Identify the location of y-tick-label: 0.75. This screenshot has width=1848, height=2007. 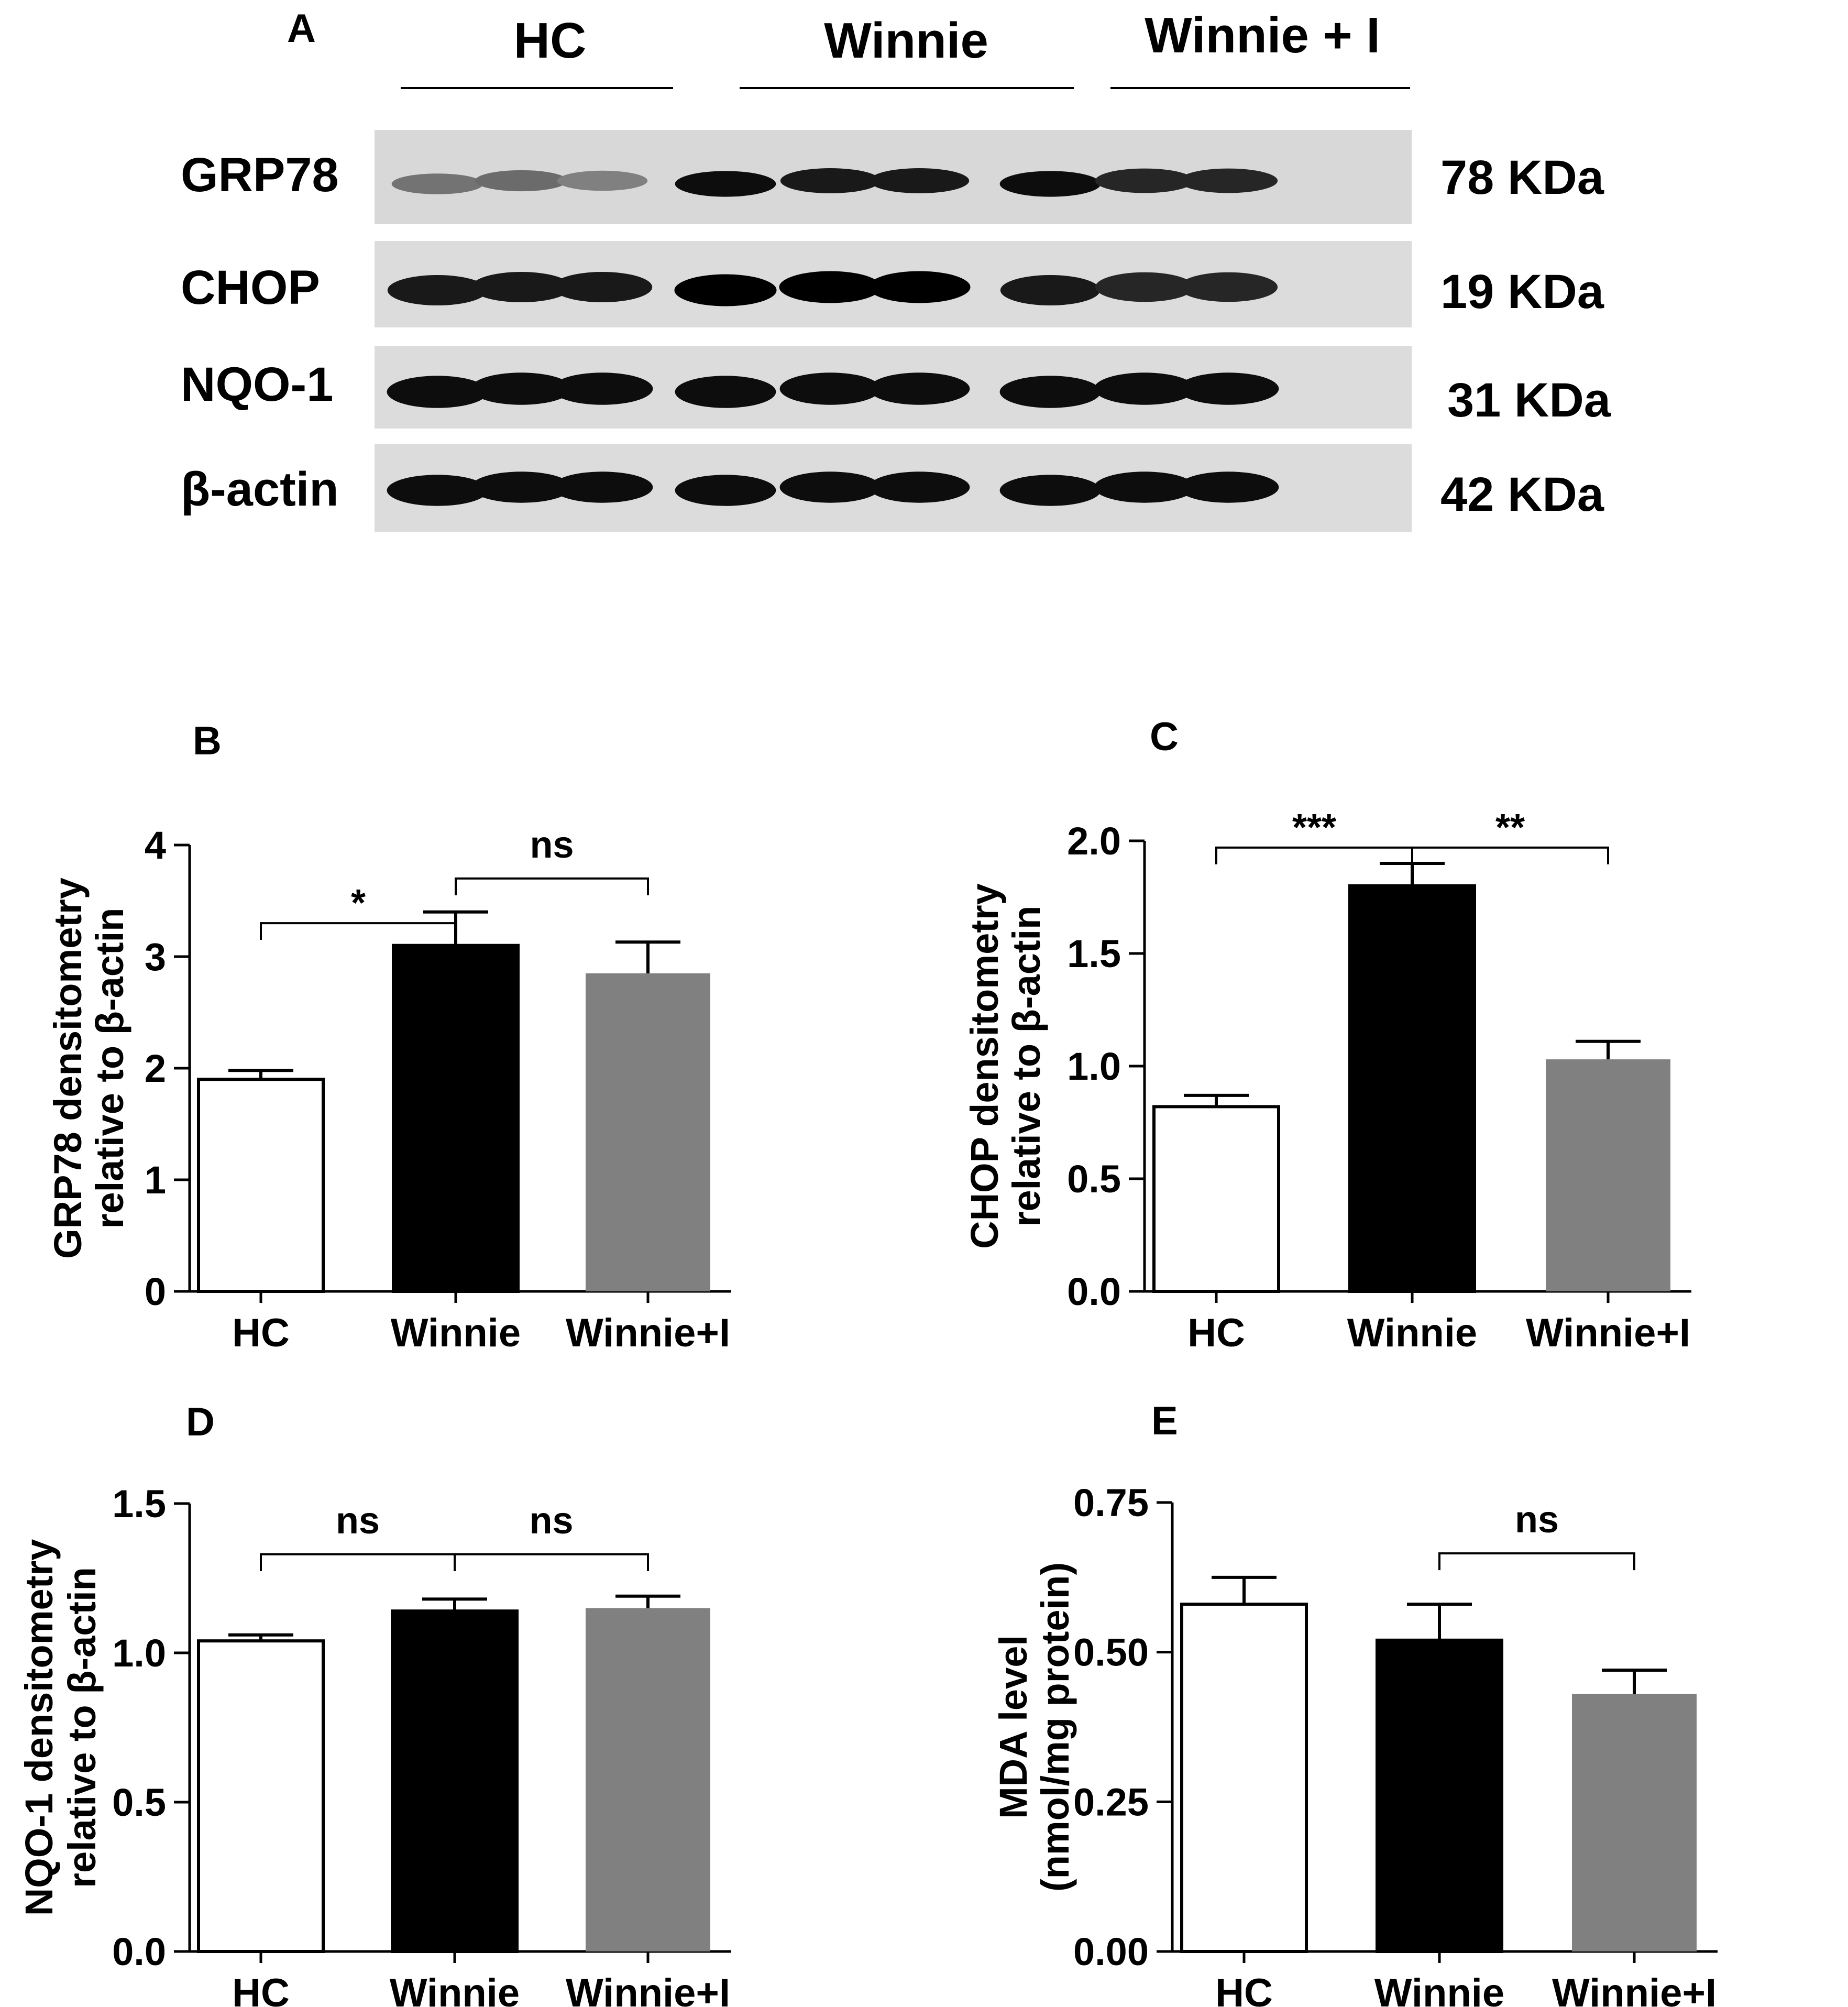
(1111, 1503).